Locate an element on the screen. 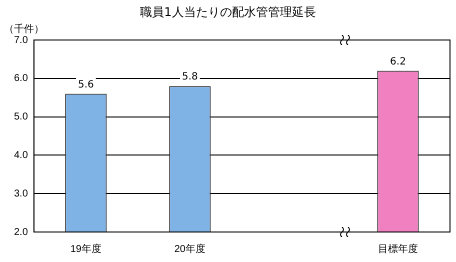 This screenshot has width=456, height=262. y-tick-label: 3.0 is located at coordinates (21, 194).